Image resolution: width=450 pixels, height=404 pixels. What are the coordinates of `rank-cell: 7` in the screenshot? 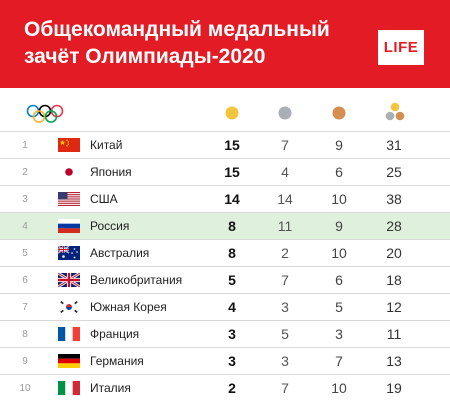 It's located at (25, 307).